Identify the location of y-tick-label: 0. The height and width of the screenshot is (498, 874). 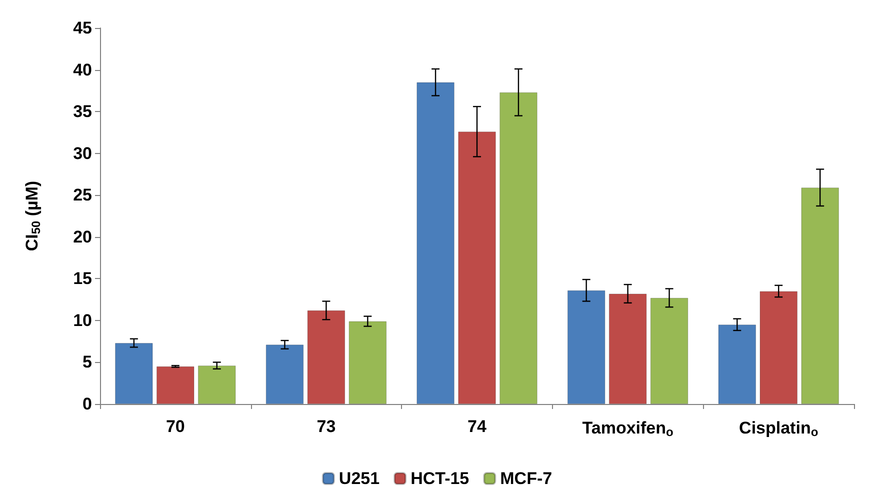
(87, 404).